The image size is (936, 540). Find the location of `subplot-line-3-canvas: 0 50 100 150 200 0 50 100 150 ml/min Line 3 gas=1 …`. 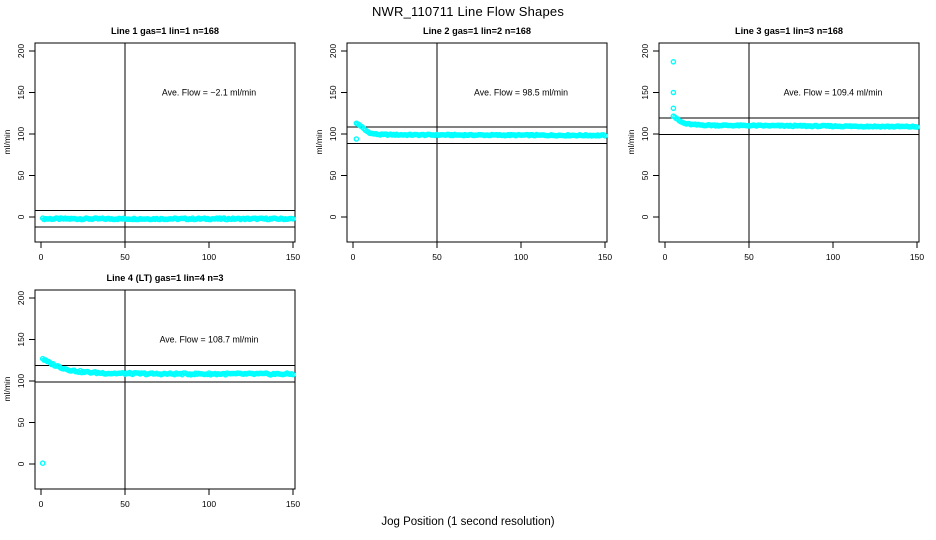

subplot-line-3-canvas: 0 50 100 150 200 0 50 100 150 ml/min Line 3 gas=1 … is located at coordinates (775, 144).